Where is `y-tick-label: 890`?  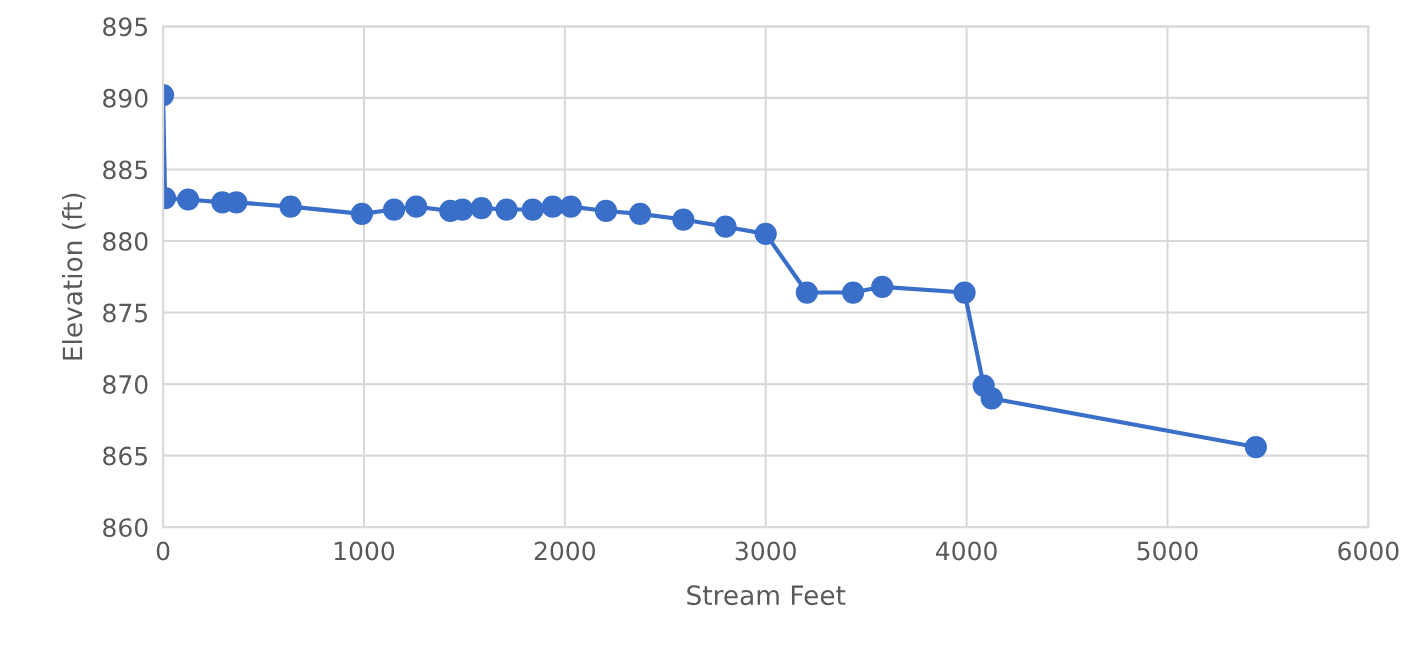
y-tick-label: 890 is located at coordinates (125, 98).